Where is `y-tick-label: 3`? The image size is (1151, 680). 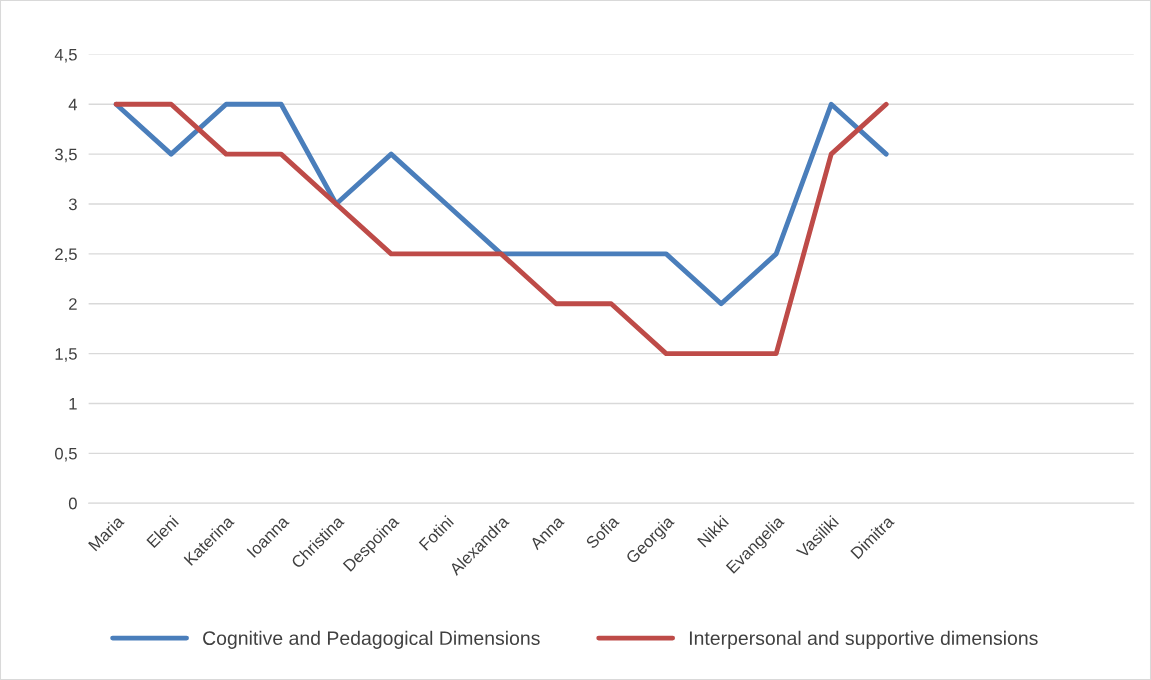
y-tick-label: 3 is located at coordinates (72, 204).